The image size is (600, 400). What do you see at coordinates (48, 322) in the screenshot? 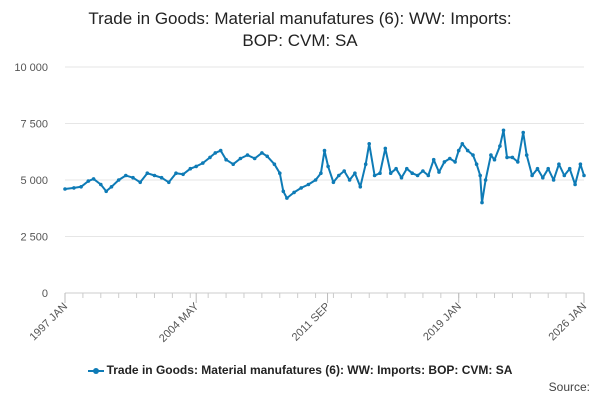
I see `x-tick-label: 1997 JAN` at bounding box center [48, 322].